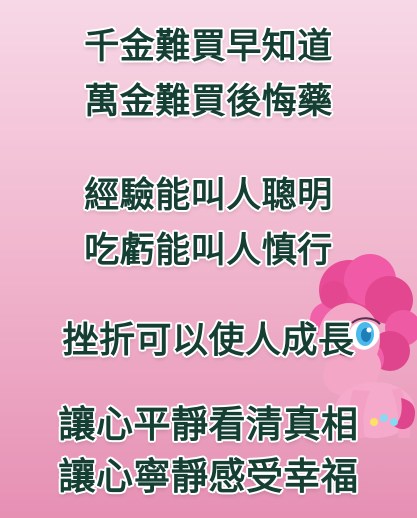  I want to click on quote-line-6: 讓心平靜看清真相, so click(208, 424).